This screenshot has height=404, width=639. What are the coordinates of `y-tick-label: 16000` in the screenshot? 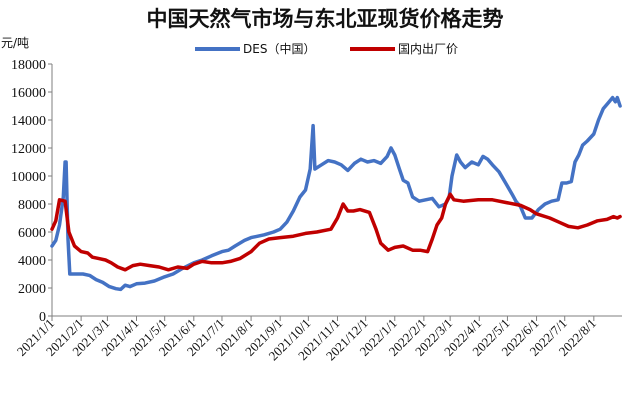 It's located at (28, 93).